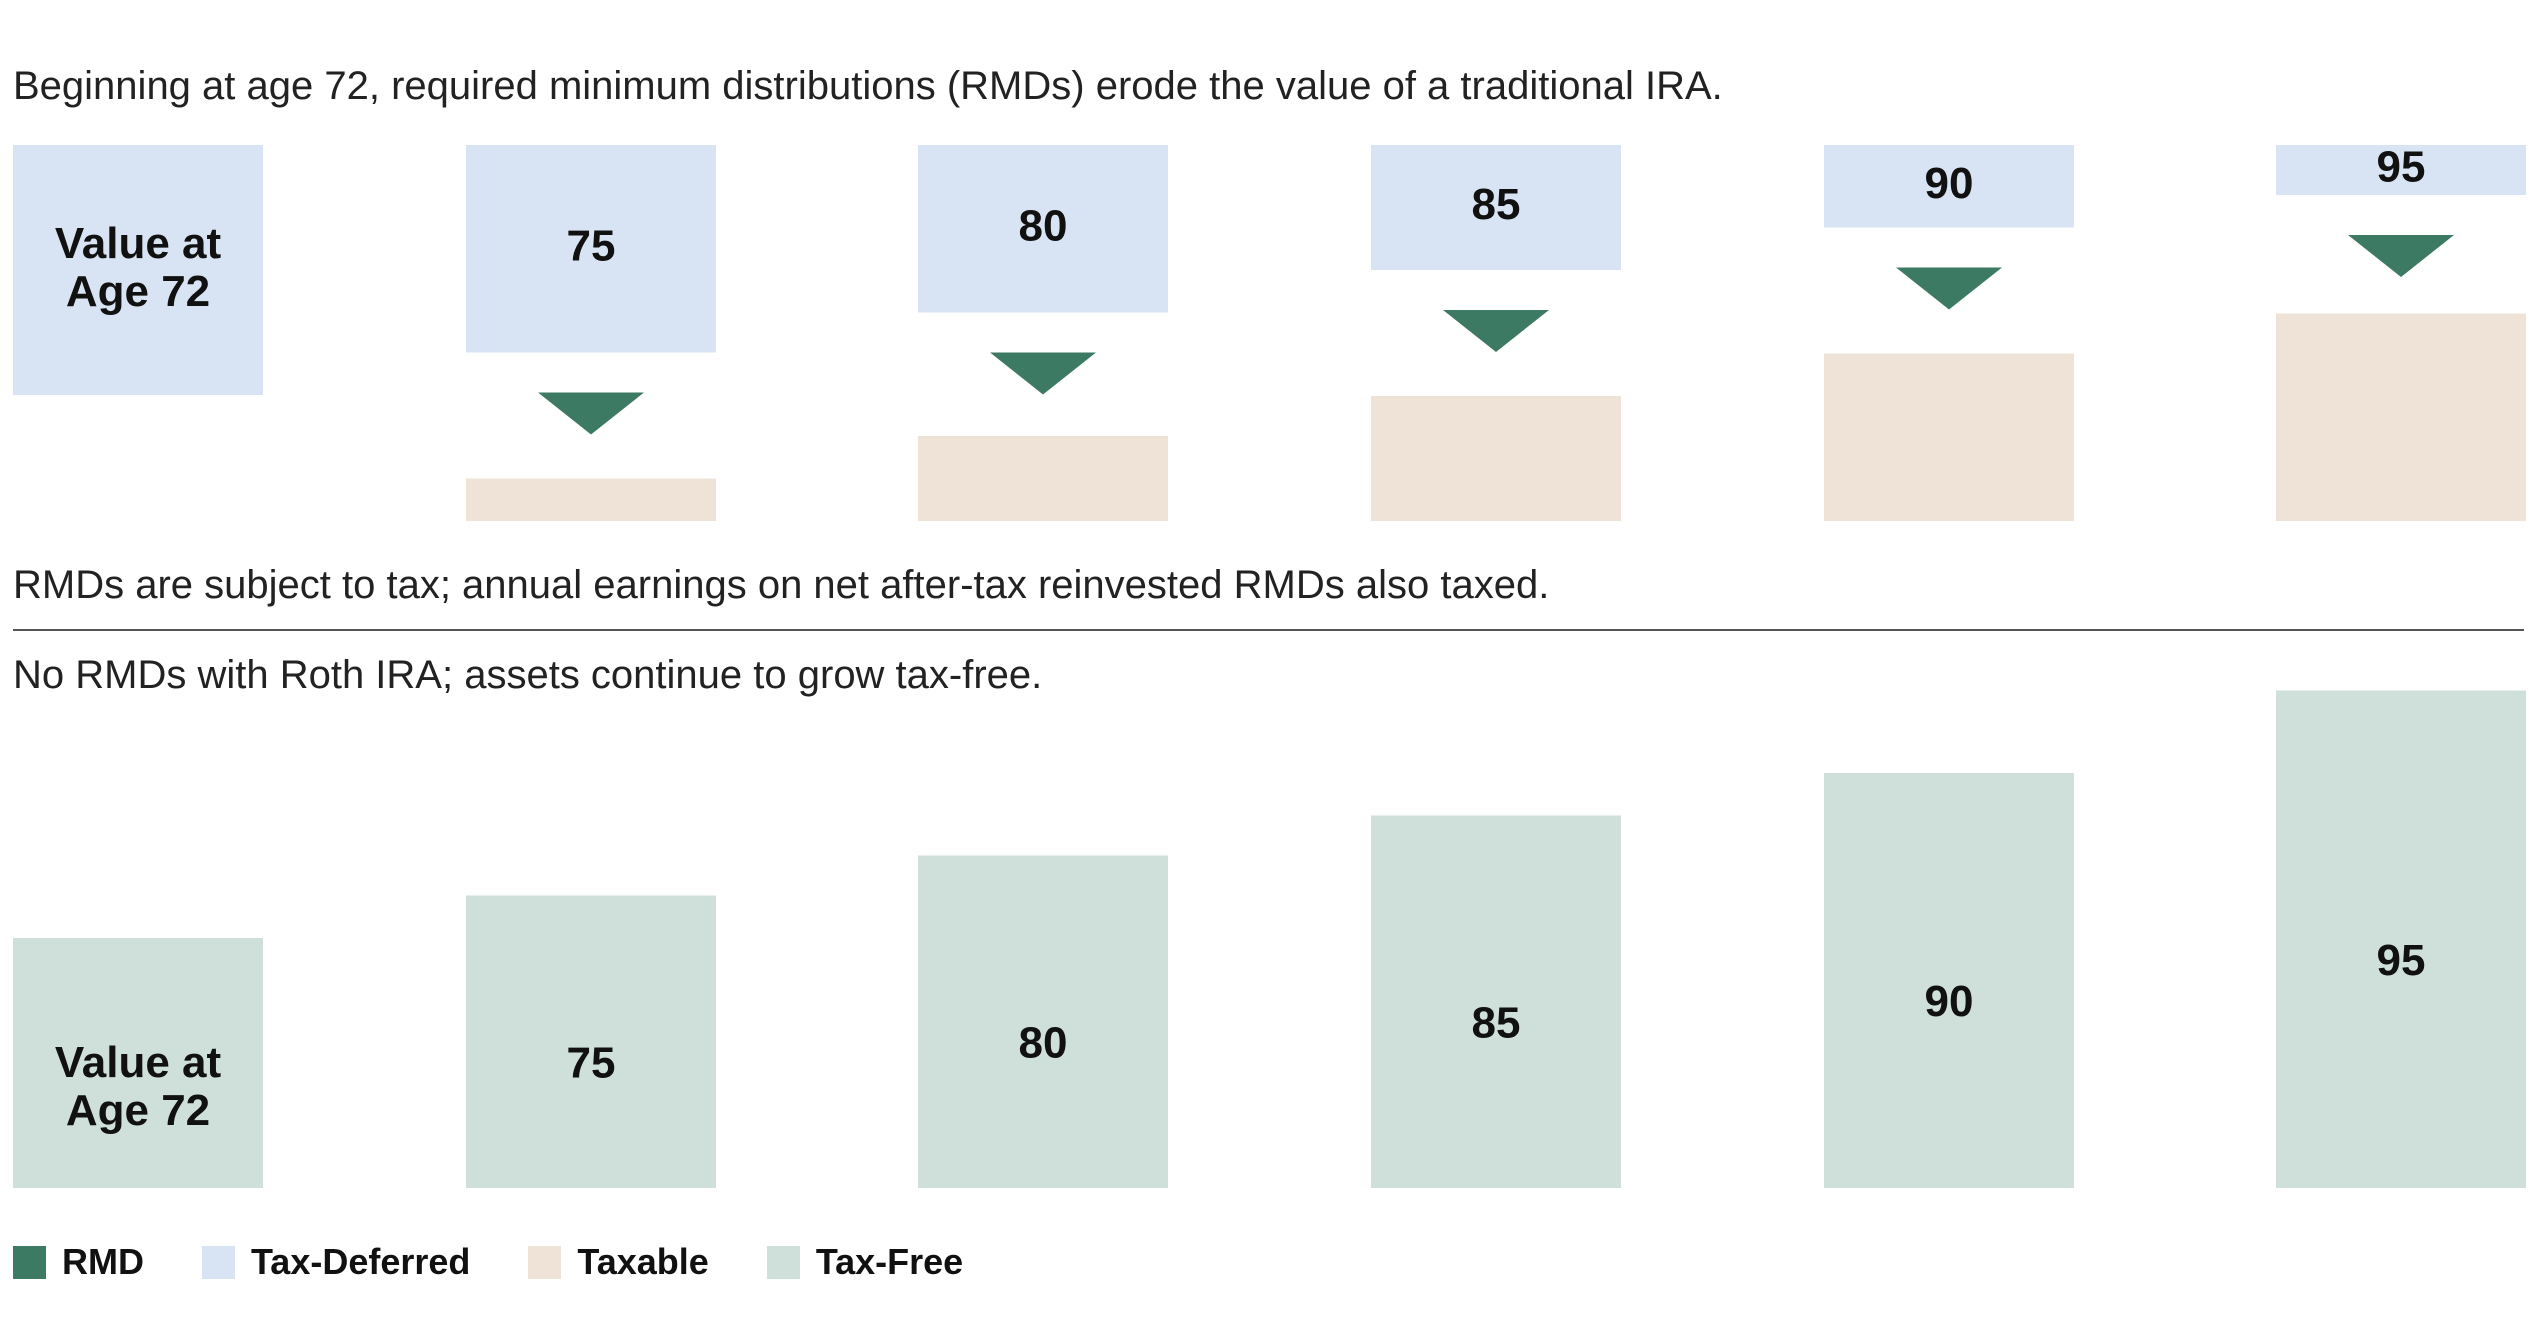  What do you see at coordinates (1496, 1022) in the screenshot?
I see `tax-free-label-3: 85` at bounding box center [1496, 1022].